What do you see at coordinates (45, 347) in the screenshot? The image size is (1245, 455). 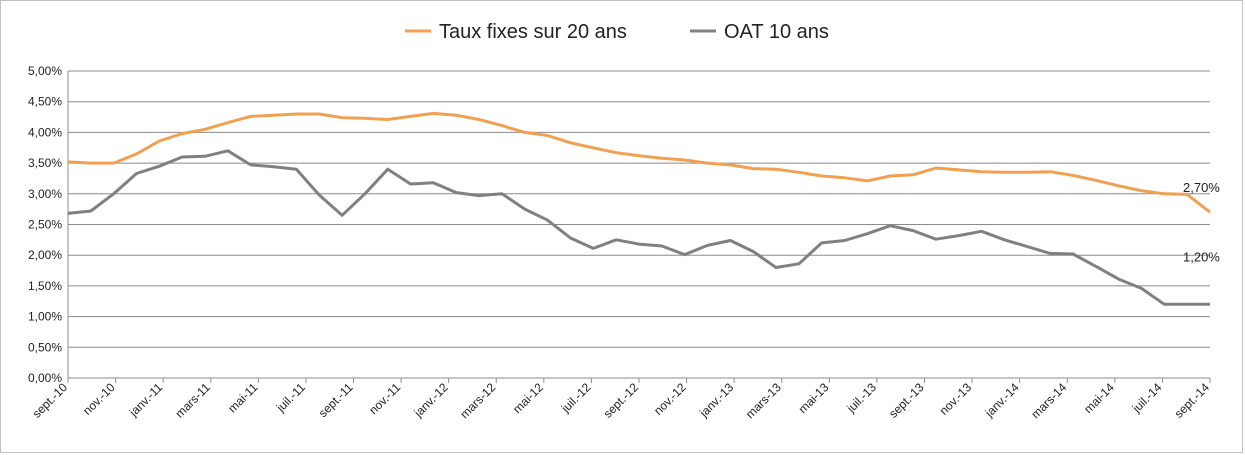 I see `y-tick-label: 0,50%` at bounding box center [45, 347].